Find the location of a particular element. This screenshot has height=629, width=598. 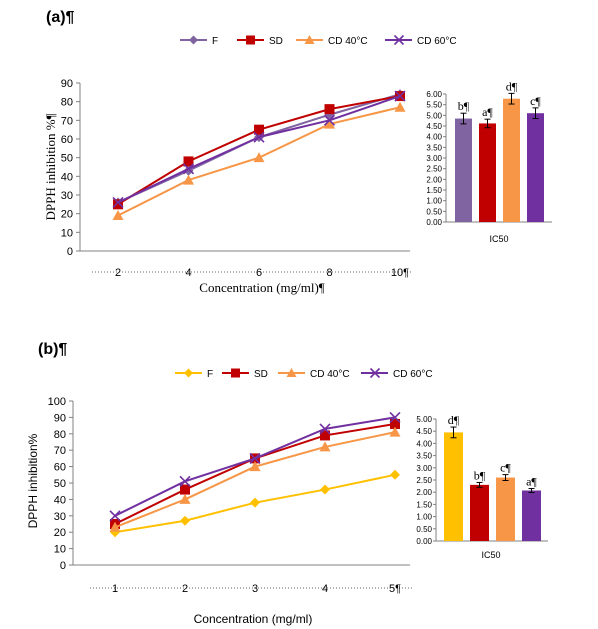

panel-b-inset-significance-letter: c¶ is located at coordinates (505, 468).